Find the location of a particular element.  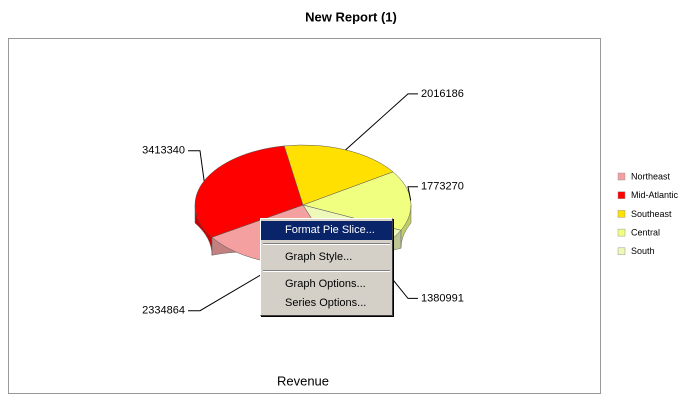

data-label: 3413340 is located at coordinates (163, 151).